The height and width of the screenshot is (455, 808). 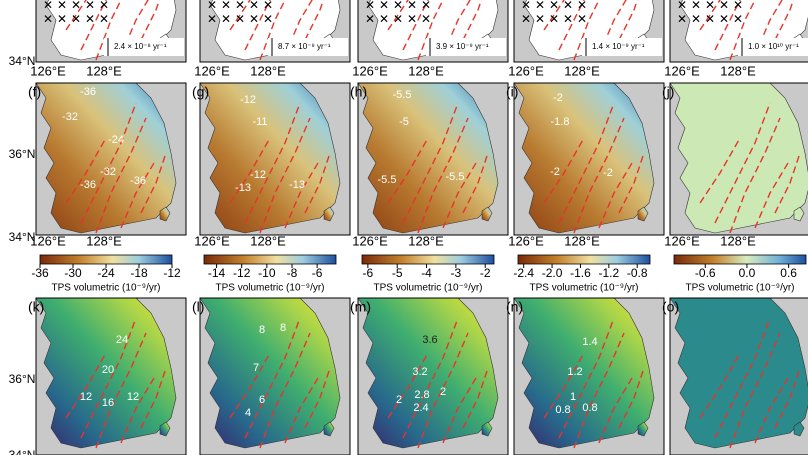 I want to click on contour-label: 7, so click(x=256, y=368).